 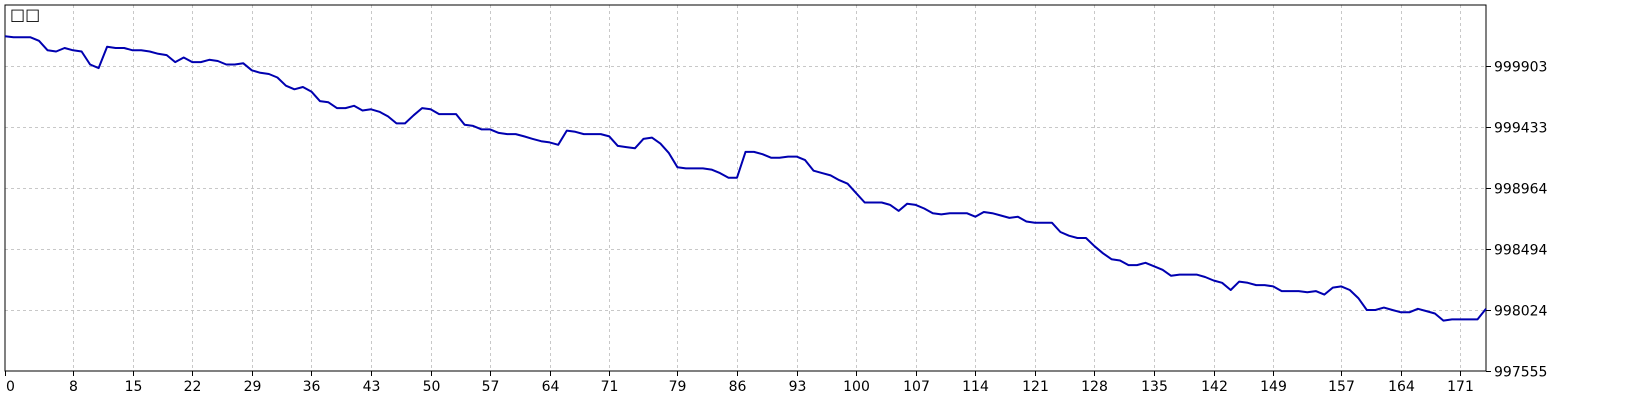 I want to click on x-tick-label: 71, so click(x=610, y=387).